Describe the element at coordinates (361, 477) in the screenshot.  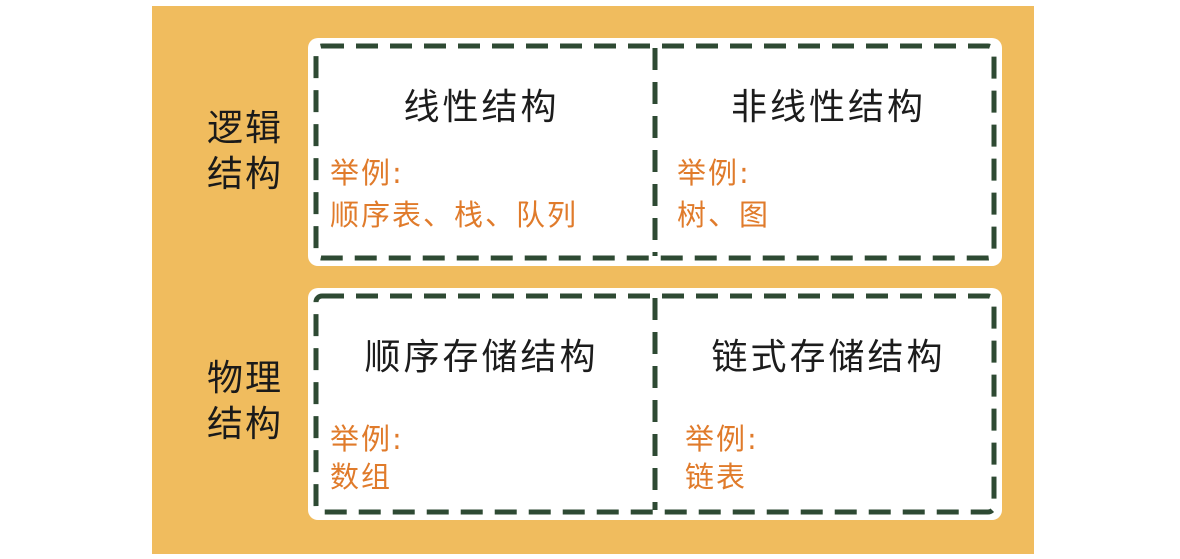
I see `sequential-example-value: 数组` at that location.